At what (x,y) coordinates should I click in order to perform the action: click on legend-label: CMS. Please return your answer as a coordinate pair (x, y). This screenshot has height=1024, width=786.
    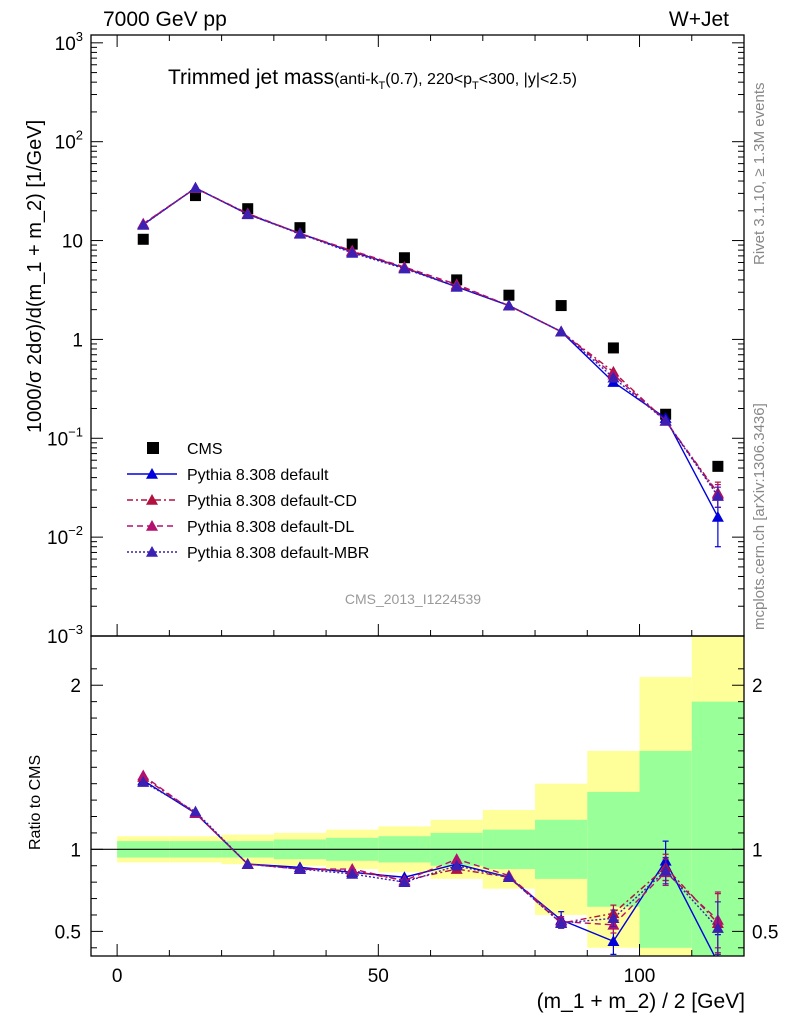
    Looking at the image, I should click on (205, 449).